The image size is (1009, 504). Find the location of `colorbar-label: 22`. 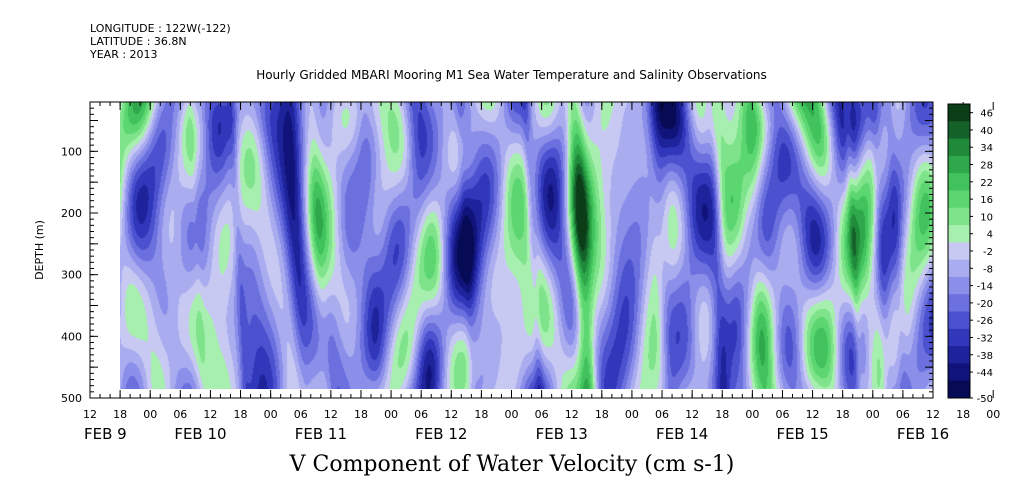

colorbar-label: 22 is located at coordinates (986, 183).